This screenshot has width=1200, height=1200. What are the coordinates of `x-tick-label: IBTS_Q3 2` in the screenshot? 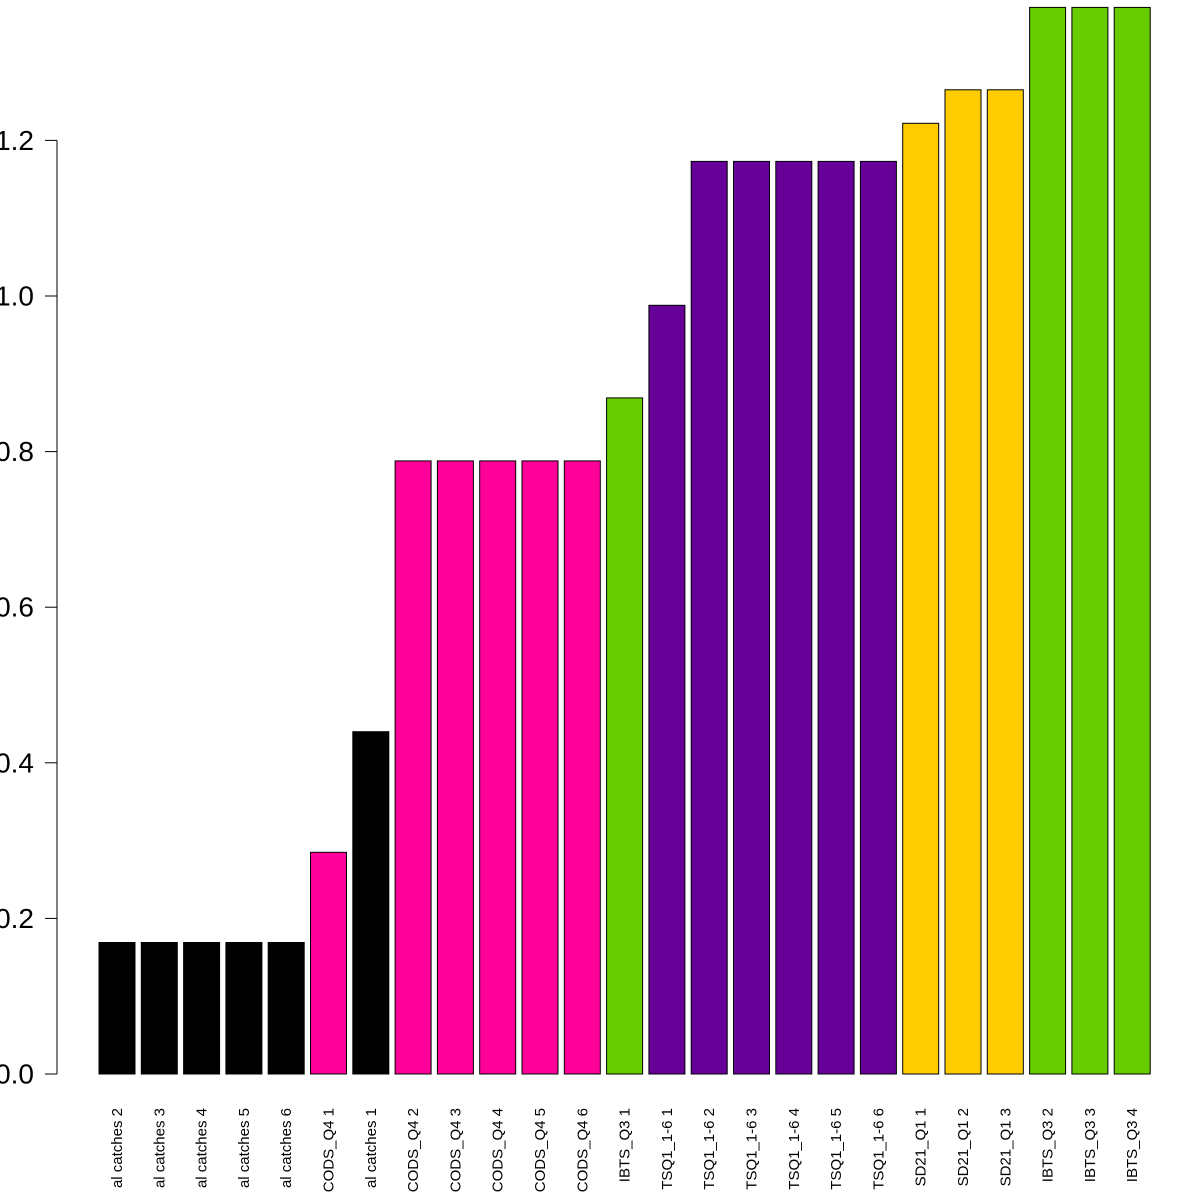 It's located at (1048, 1145).